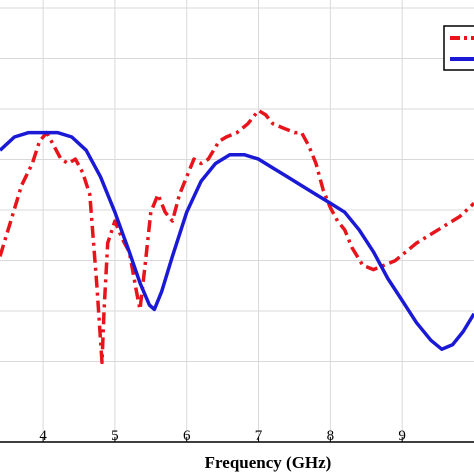  What do you see at coordinates (259, 436) in the screenshot?
I see `x-tick-label: 7` at bounding box center [259, 436].